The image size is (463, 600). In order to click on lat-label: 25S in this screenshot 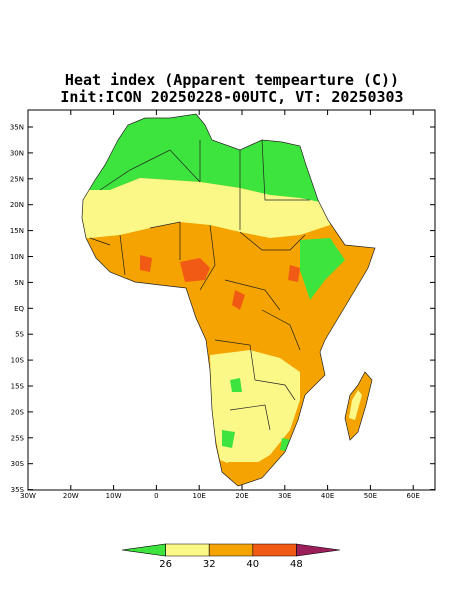, I will do `click(18, 438)`.